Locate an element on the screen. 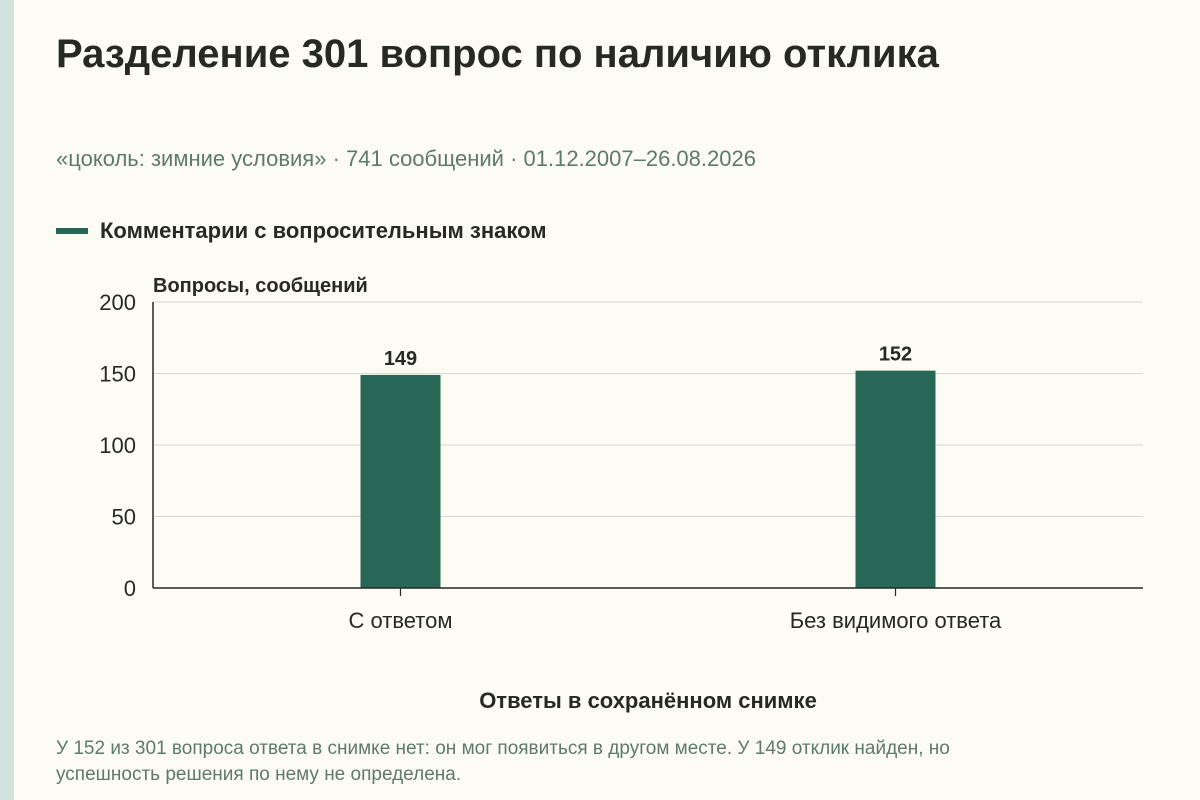 The width and height of the screenshot is (1200, 800). left-accent-strip is located at coordinates (7, 400).